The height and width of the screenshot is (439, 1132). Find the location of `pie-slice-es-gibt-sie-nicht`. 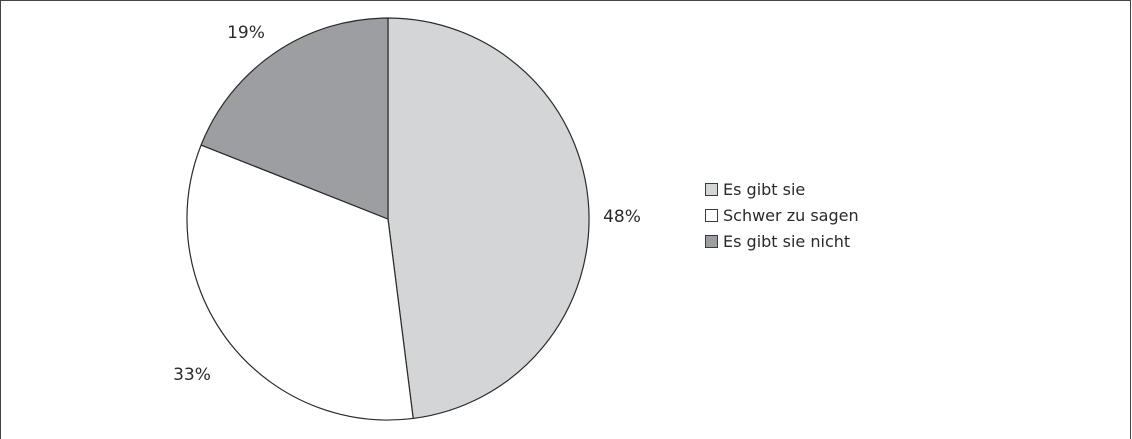

pie-slice-es-gibt-sie-nicht is located at coordinates (294, 118).